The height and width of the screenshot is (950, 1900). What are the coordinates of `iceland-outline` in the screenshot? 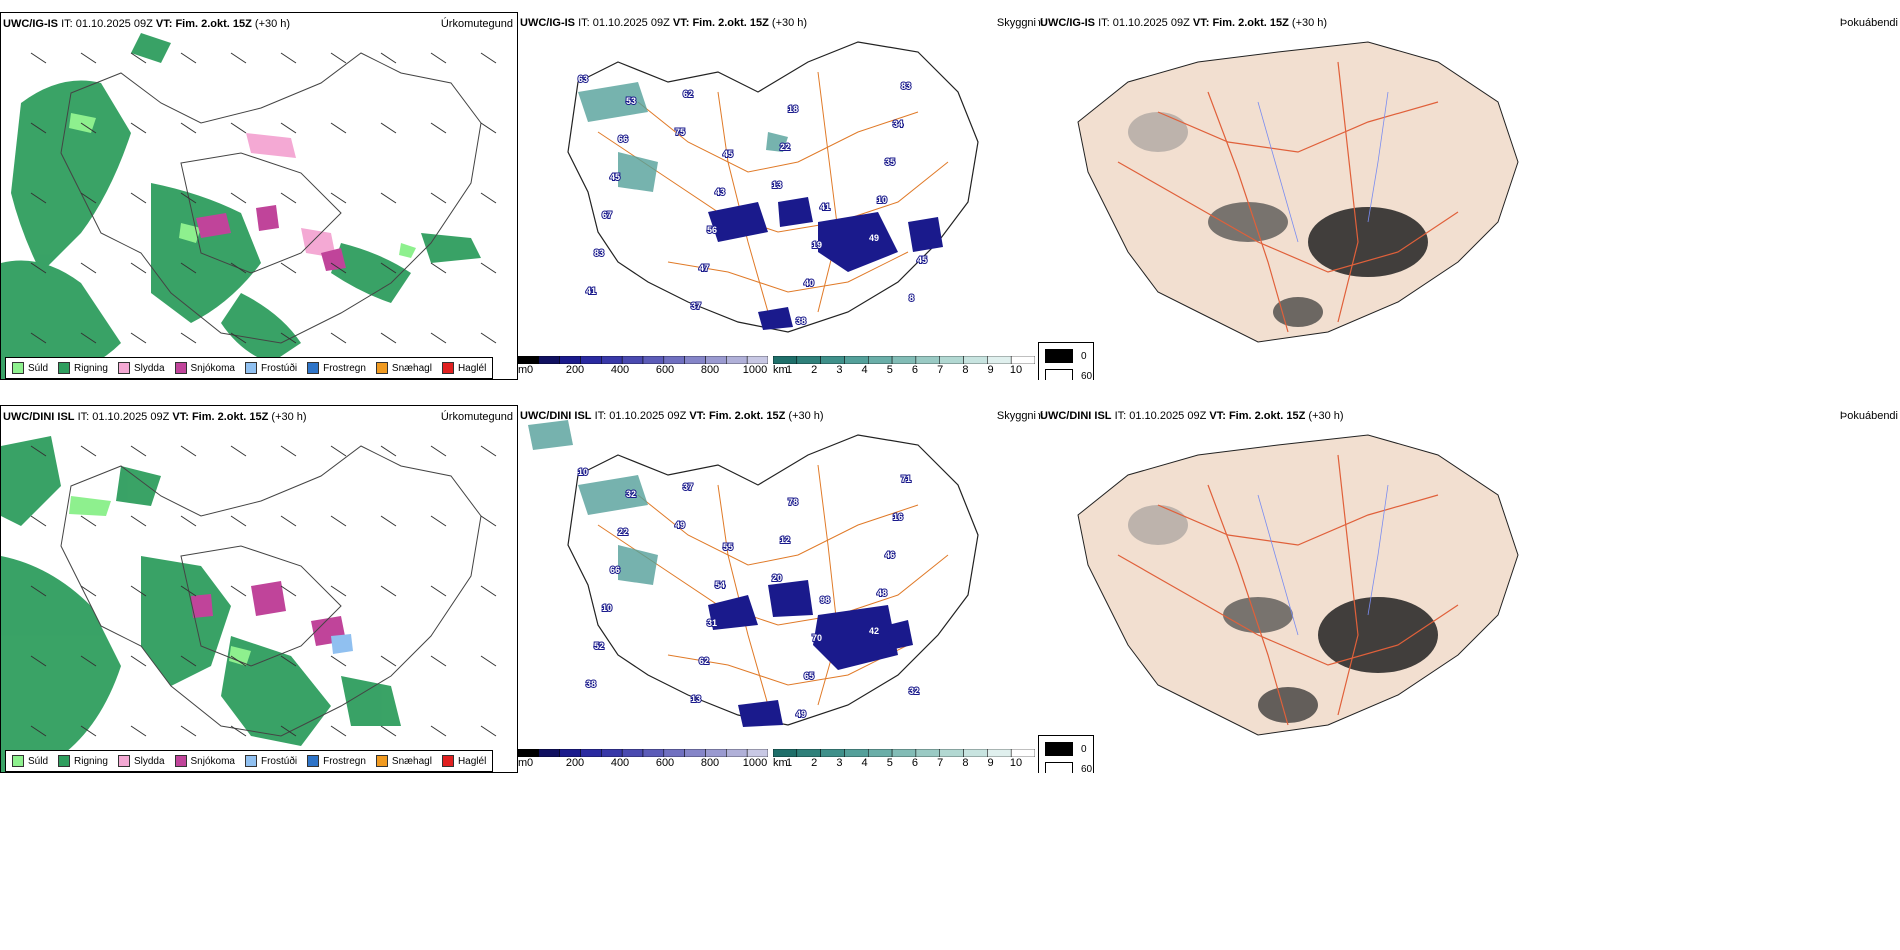 It's located at (271, 198).